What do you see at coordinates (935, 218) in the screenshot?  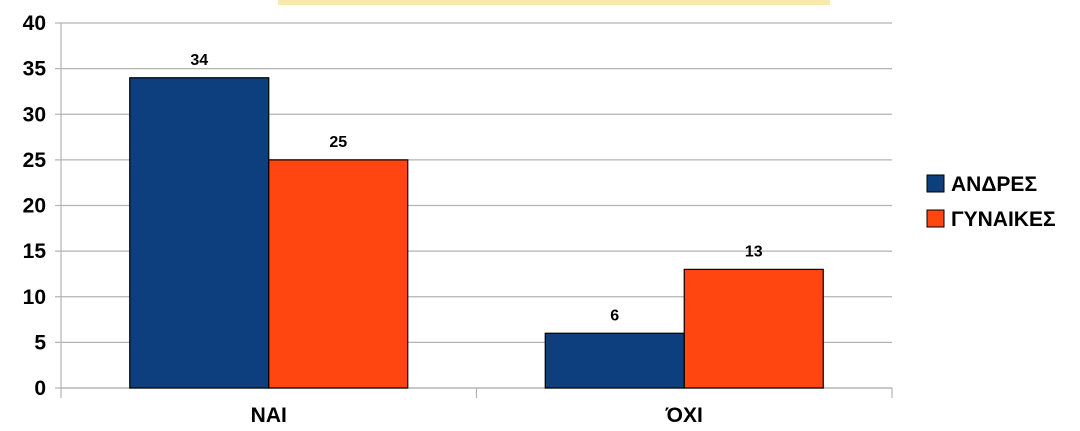 I see `legend-swatch-gynaikes` at bounding box center [935, 218].